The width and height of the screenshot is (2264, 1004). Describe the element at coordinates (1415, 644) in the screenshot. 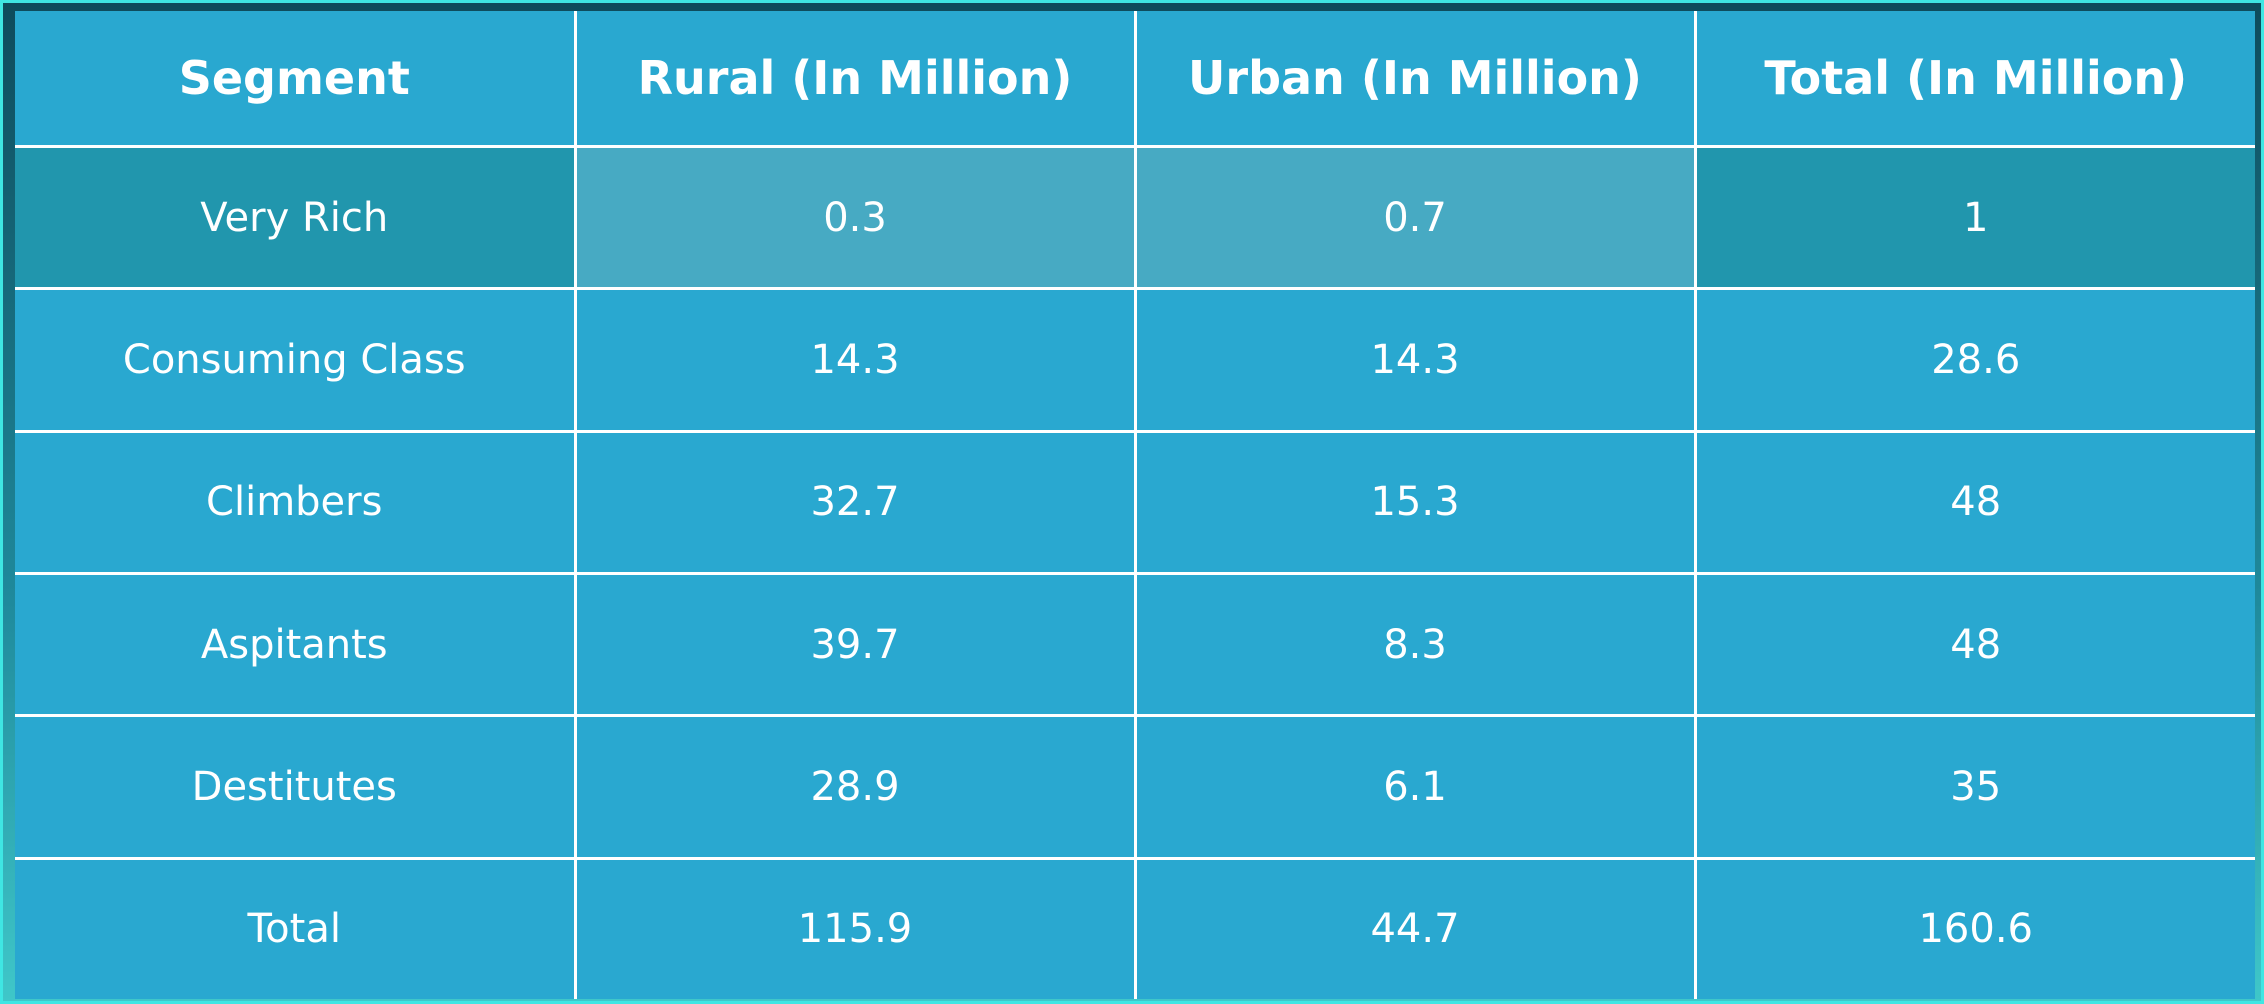

I see `cell-urban: 8.3` at that location.